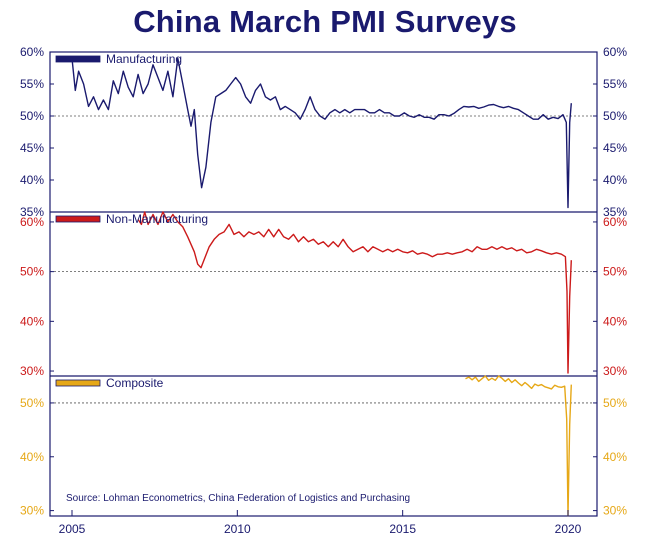 Image resolution: width=650 pixels, height=542 pixels. I want to click on nonmanufacturing-legend-swatch, so click(78, 219).